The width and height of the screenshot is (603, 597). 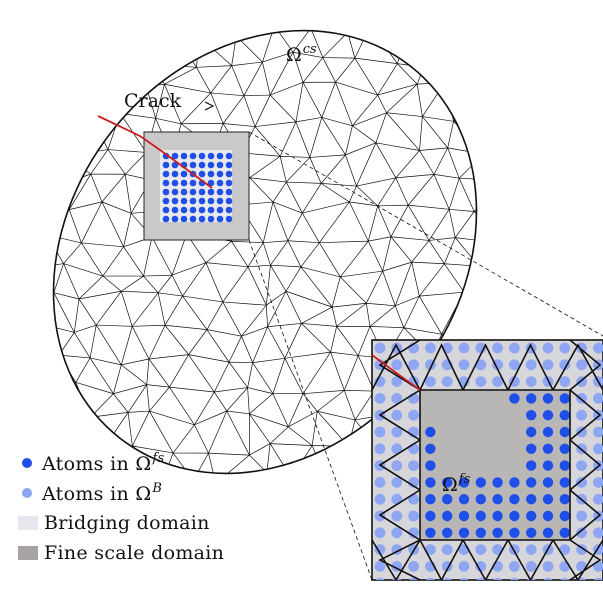 I want to click on fine-atom-dot-icon, so click(x=27, y=463).